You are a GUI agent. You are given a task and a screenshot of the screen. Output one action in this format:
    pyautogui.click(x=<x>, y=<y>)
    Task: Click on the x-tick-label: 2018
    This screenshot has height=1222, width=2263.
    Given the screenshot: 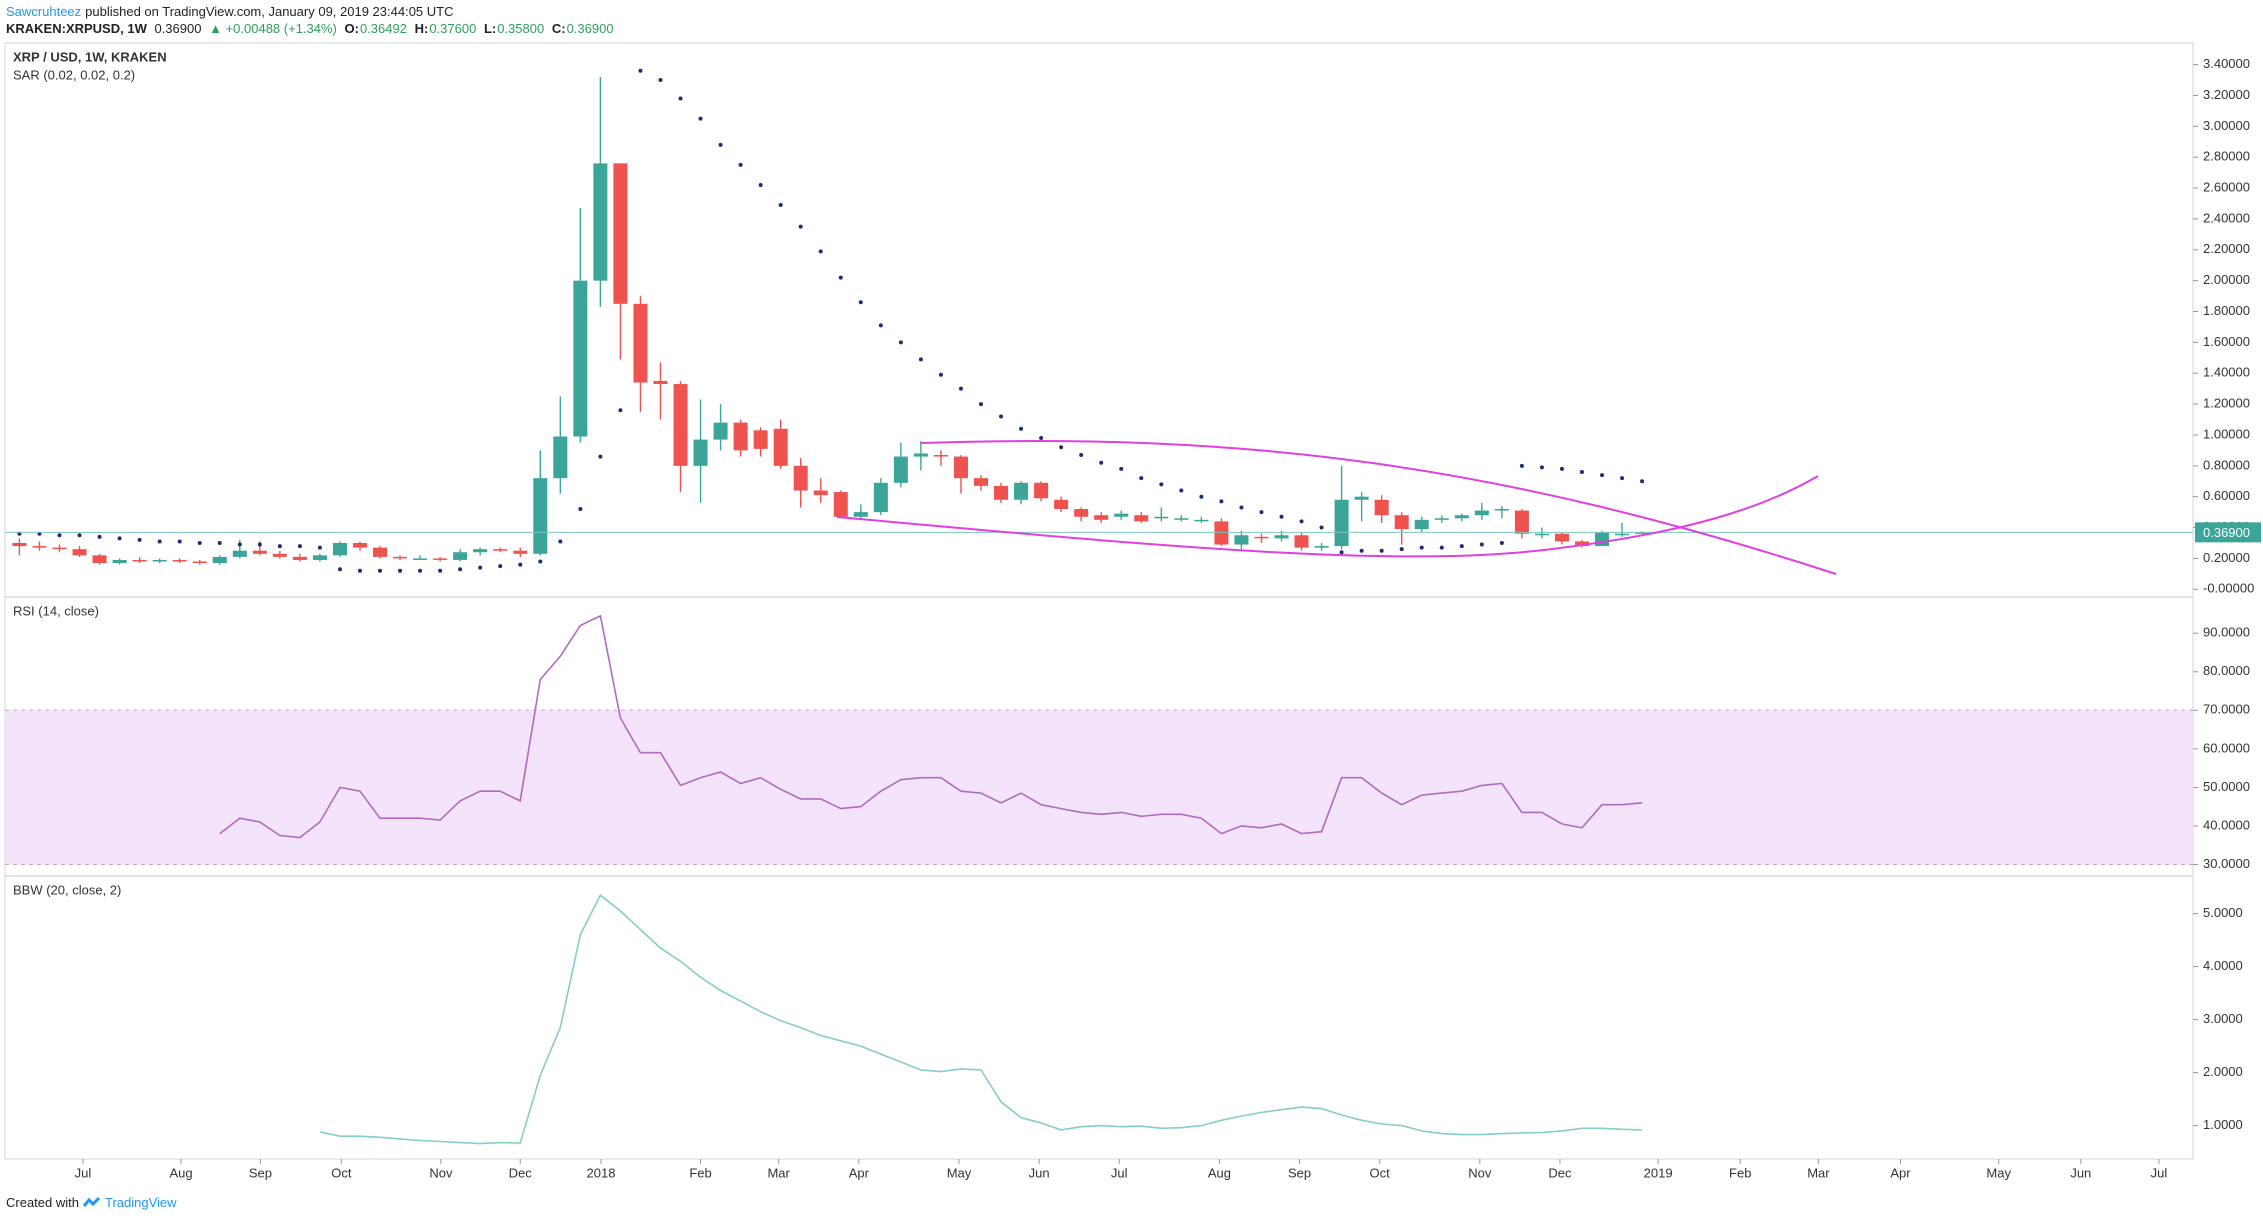 What is the action you would take?
    pyautogui.click(x=601, y=1172)
    